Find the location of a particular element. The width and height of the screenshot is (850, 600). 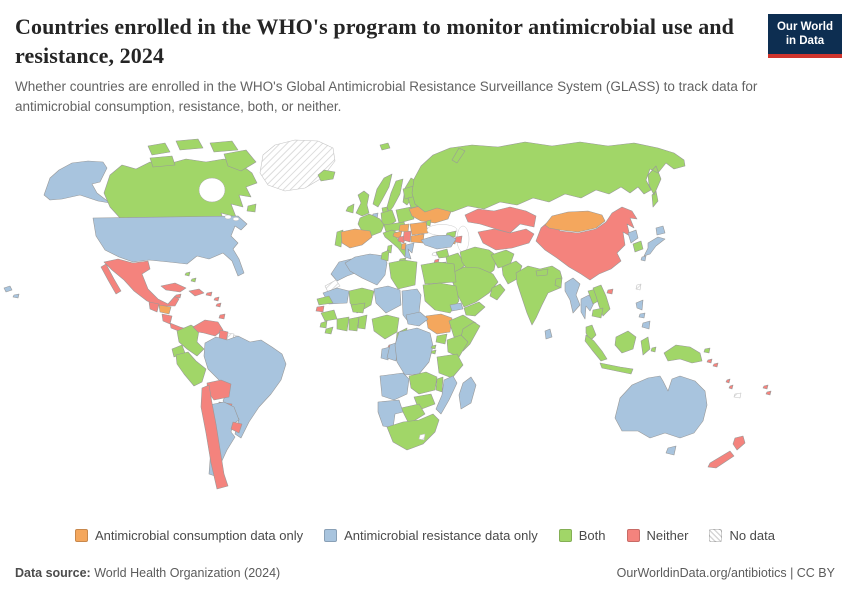

map-country-western-sahara is located at coordinates (332, 286).